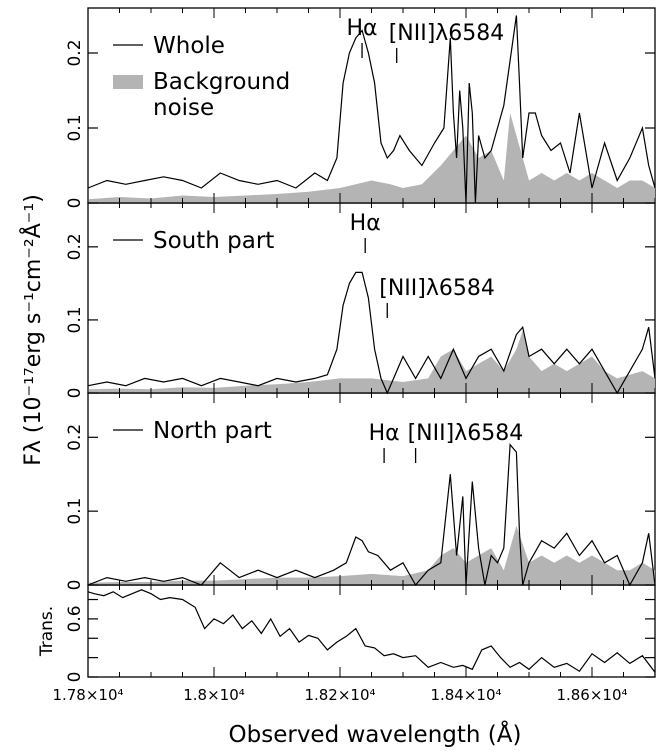  Describe the element at coordinates (75, 203) in the screenshot. I see `ytick-label-whole: 0` at that location.